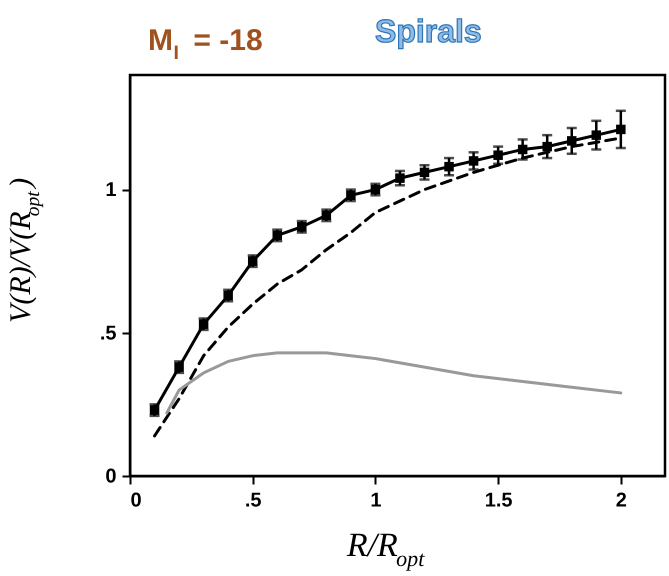 This screenshot has width=669, height=576. Describe the element at coordinates (428, 31) in the screenshot. I see `text: Spirals` at that location.